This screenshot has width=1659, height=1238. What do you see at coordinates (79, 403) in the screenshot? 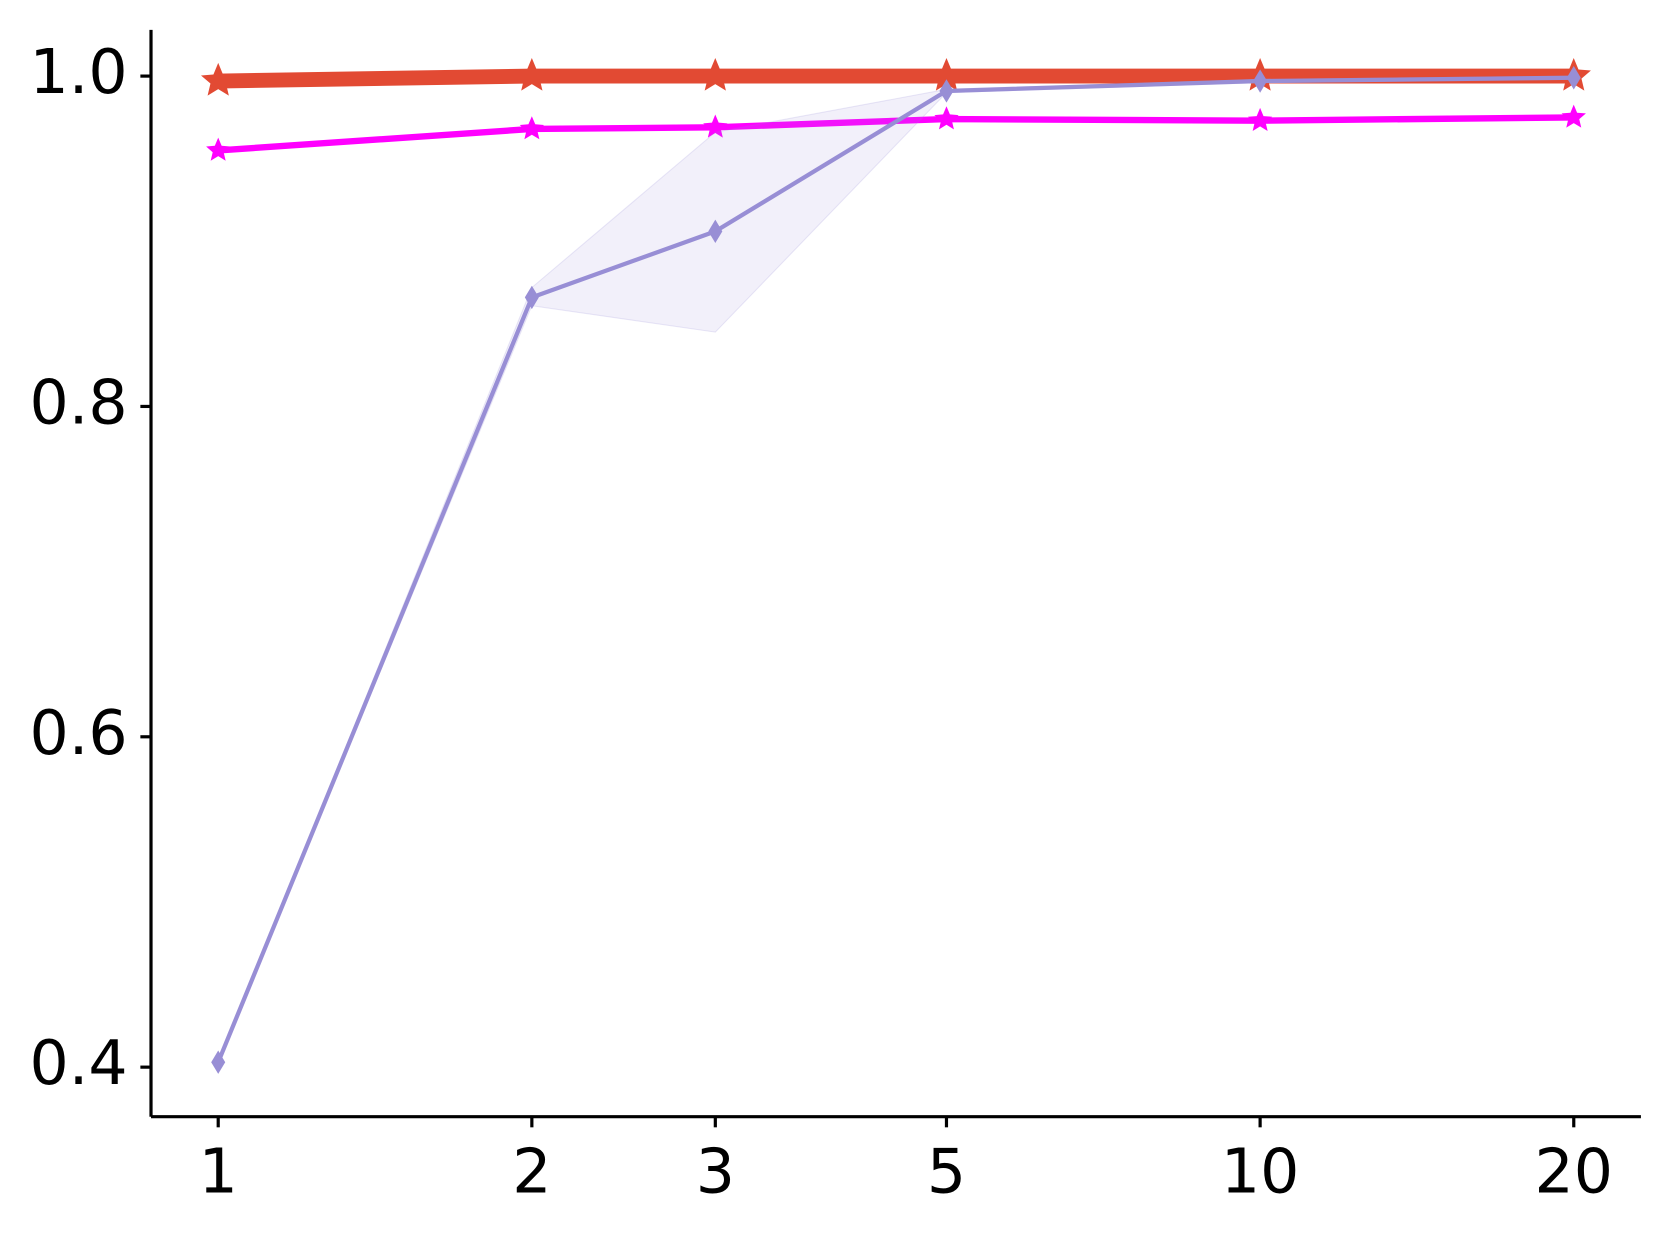
I see `y-tick-label: 0.8` at bounding box center [79, 403].